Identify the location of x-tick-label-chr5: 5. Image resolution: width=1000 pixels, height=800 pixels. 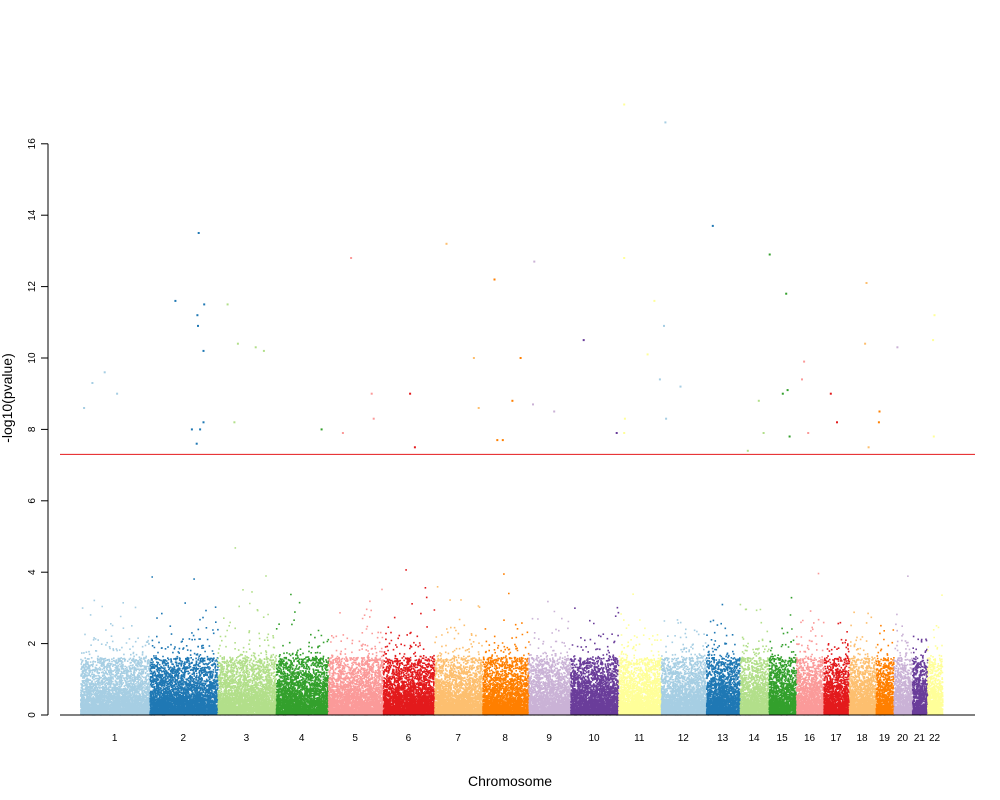
(355, 738).